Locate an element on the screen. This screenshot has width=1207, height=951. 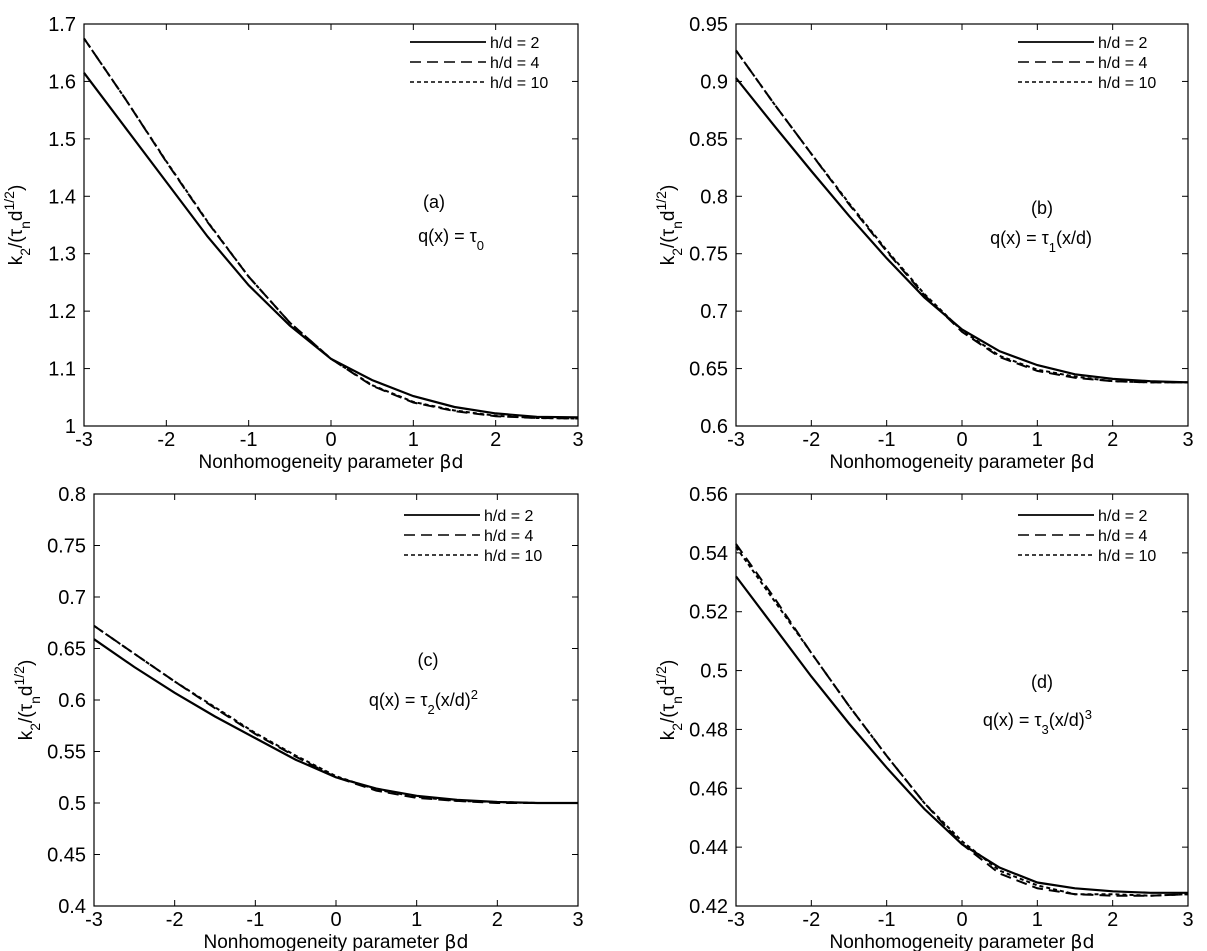
y-tick-label: 0.48 is located at coordinates (708, 730).